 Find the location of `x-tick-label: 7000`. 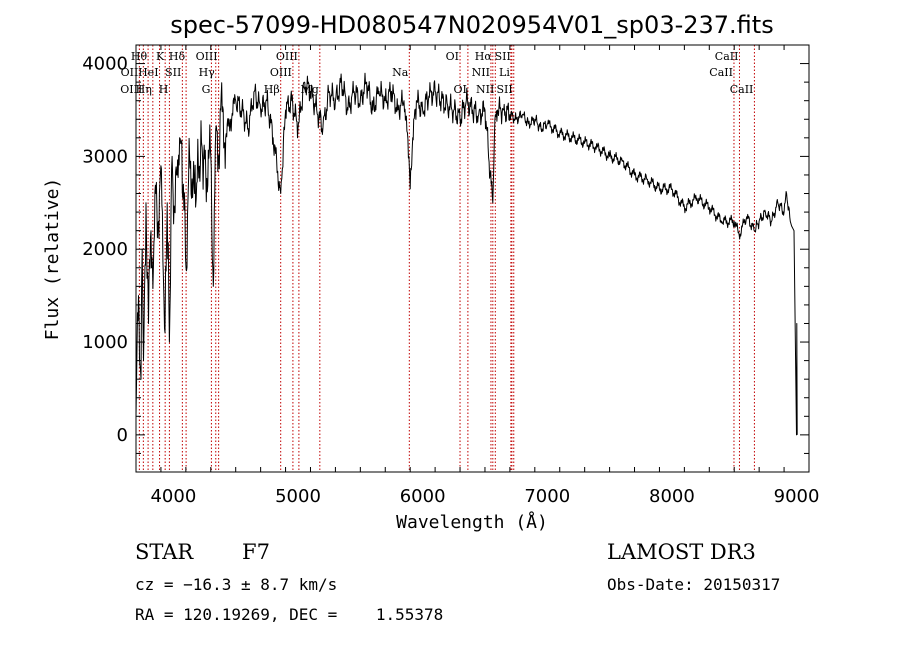

x-tick-label: 7000 is located at coordinates (547, 496).